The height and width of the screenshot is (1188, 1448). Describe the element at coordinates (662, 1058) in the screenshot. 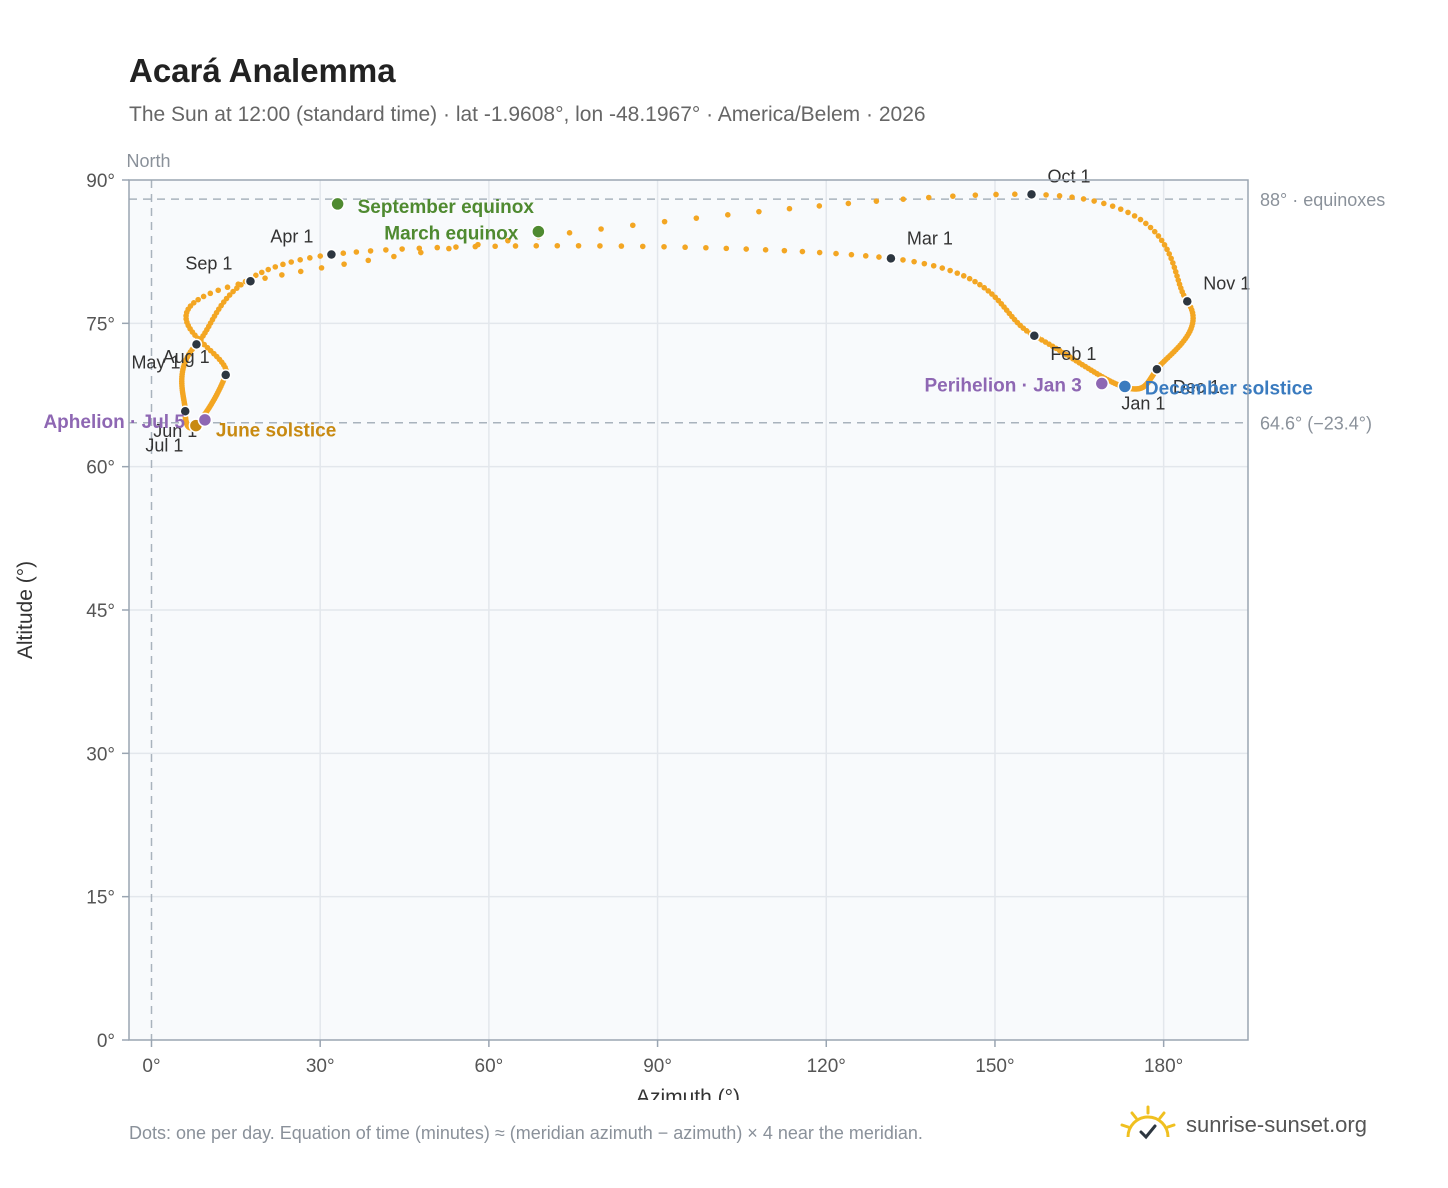

I see `x-axis-ticks: 0° 30° 60° 90° 120° 150° 180°` at that location.